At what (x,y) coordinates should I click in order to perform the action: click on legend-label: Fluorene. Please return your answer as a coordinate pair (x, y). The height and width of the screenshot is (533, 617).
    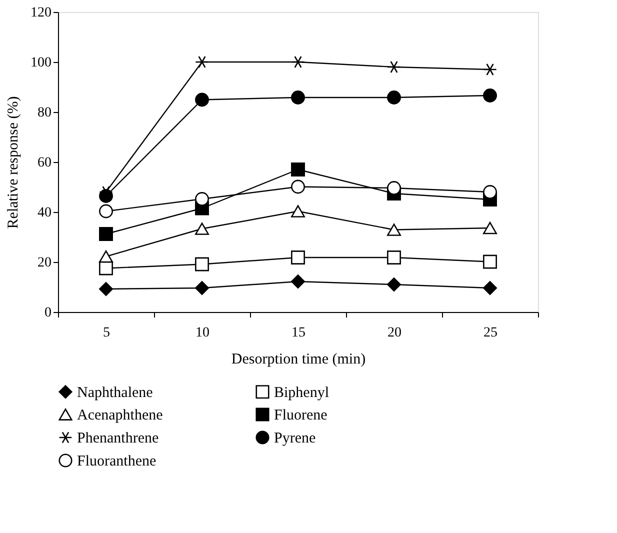
    Looking at the image, I should click on (301, 416).